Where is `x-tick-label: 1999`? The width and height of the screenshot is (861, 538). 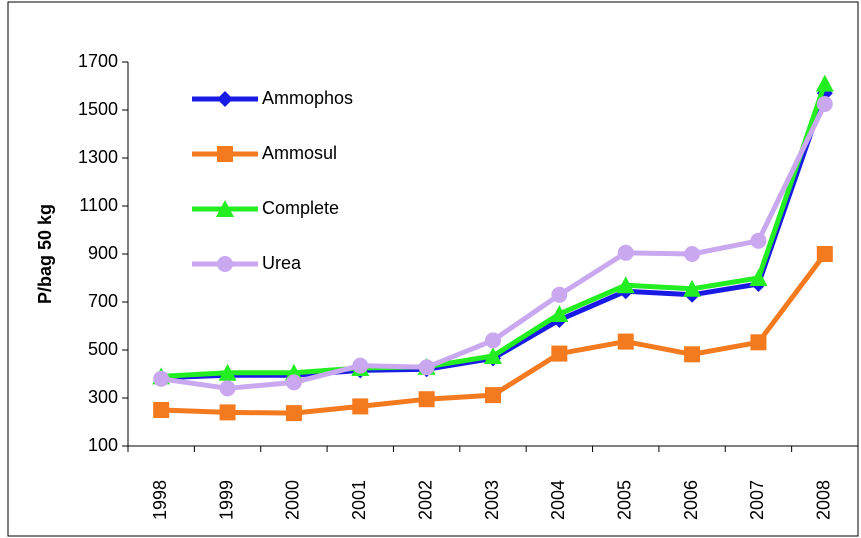
x-tick-label: 1999 is located at coordinates (226, 500).